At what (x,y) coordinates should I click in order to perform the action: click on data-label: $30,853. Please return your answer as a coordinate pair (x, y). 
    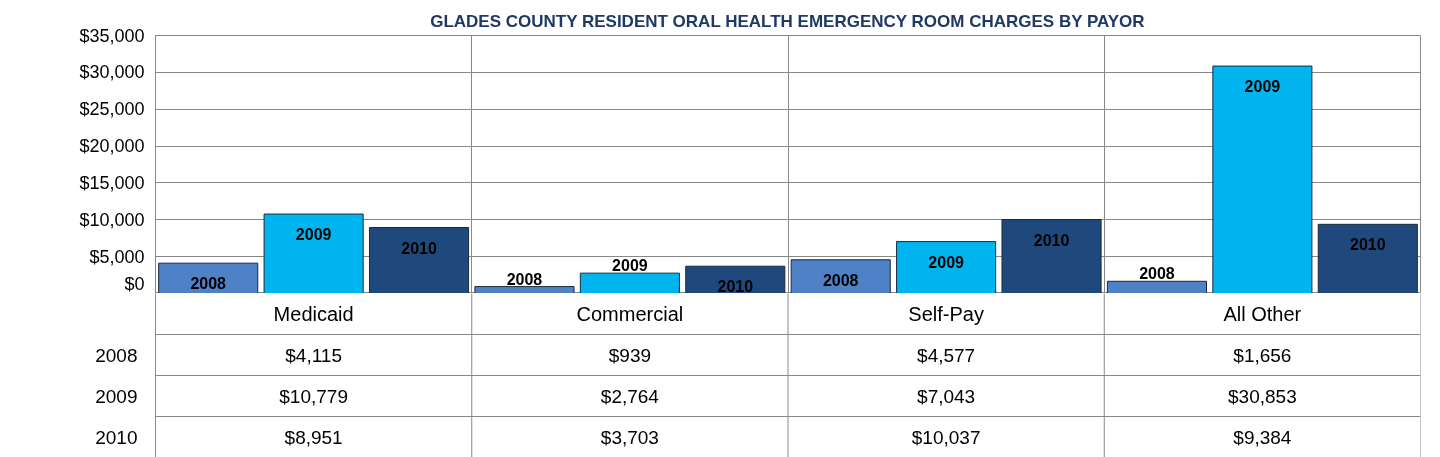
    Looking at the image, I should click on (1262, 396).